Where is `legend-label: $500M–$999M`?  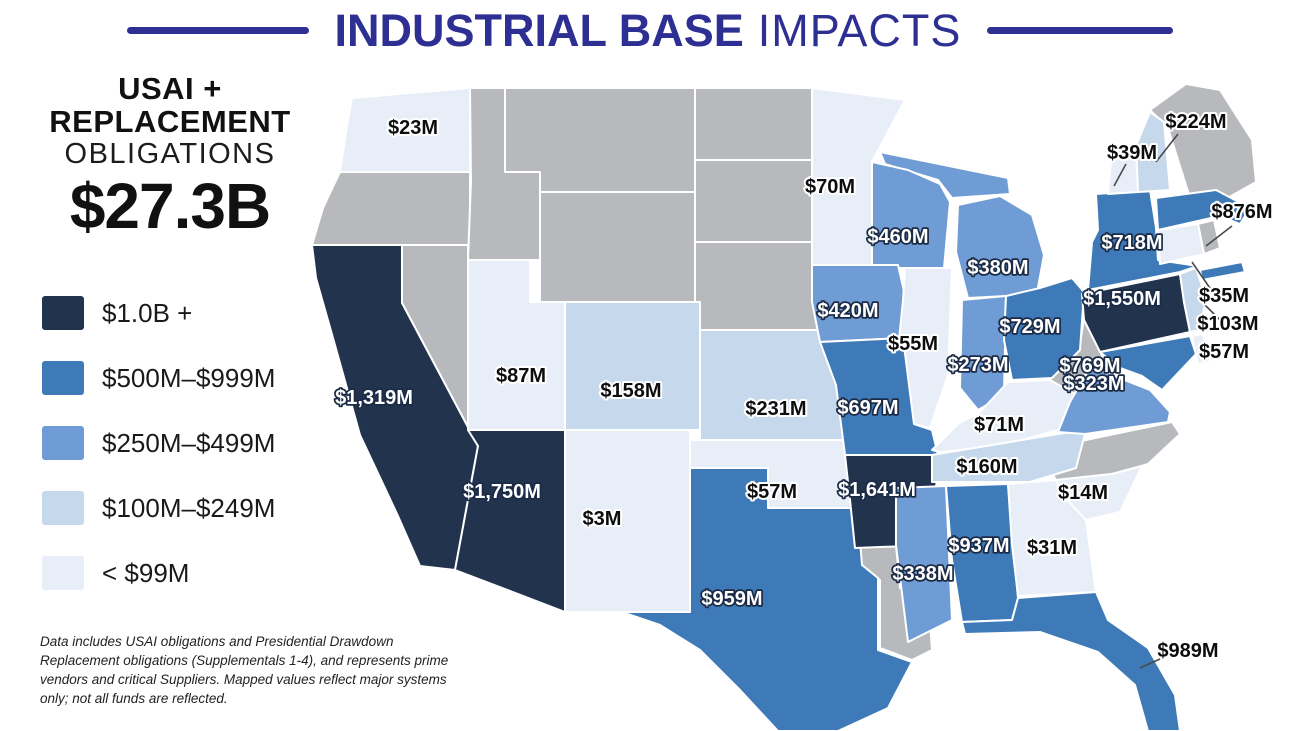 legend-label: $500M–$999M is located at coordinates (189, 377).